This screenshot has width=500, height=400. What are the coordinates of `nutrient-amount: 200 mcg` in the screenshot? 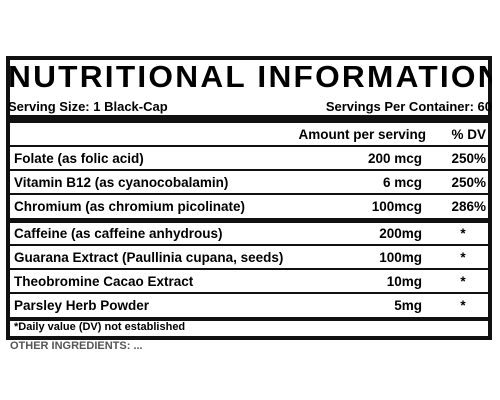 It's located at (394, 158).